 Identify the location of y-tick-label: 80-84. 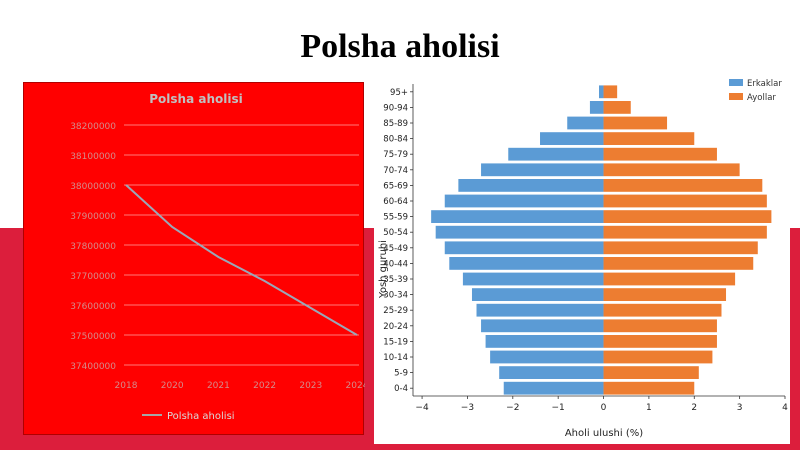
(395, 140).